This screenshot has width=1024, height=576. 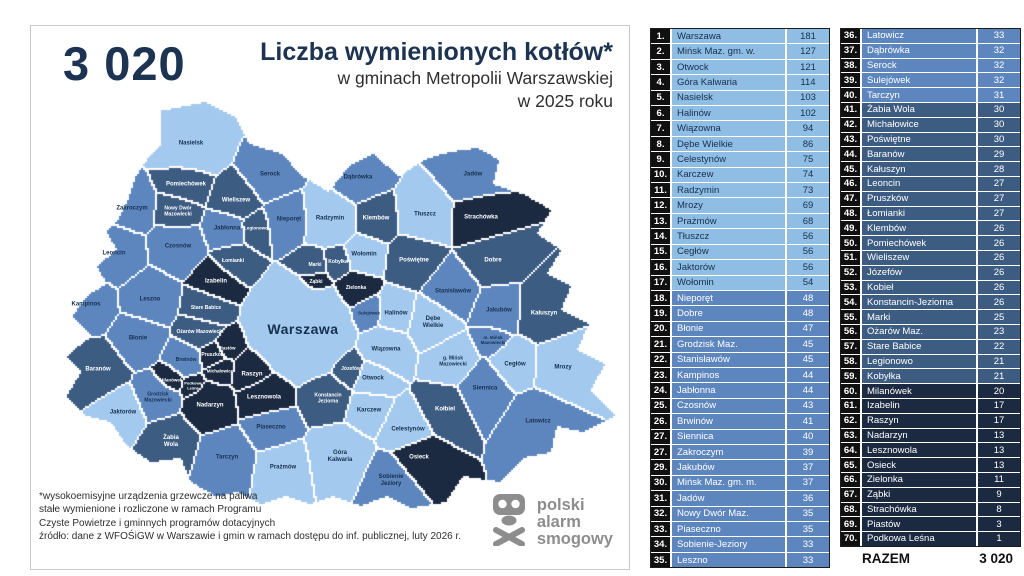 I want to click on rank-badge: 11., so click(x=661, y=190).